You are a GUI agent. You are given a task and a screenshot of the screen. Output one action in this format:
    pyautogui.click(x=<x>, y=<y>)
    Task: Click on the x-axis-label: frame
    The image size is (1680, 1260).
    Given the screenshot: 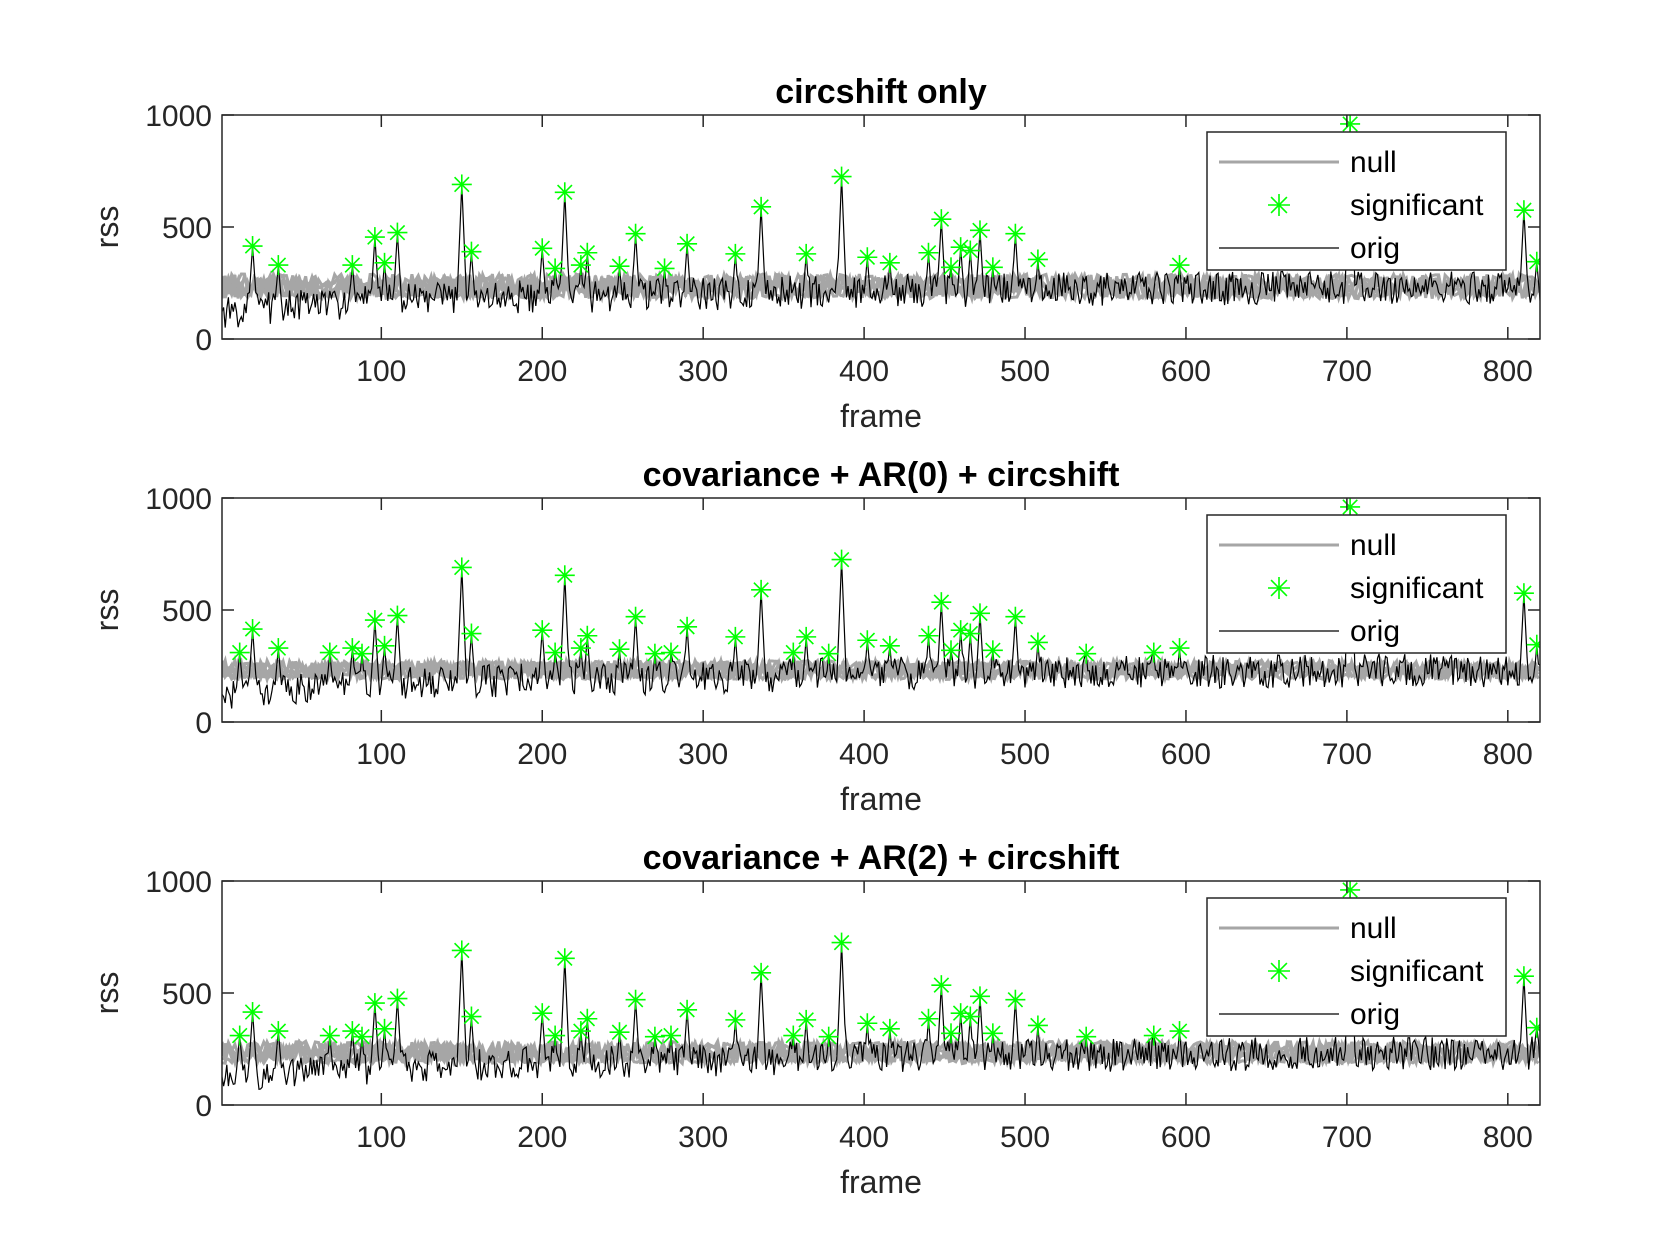 What is the action you would take?
    pyautogui.click(x=881, y=1182)
    